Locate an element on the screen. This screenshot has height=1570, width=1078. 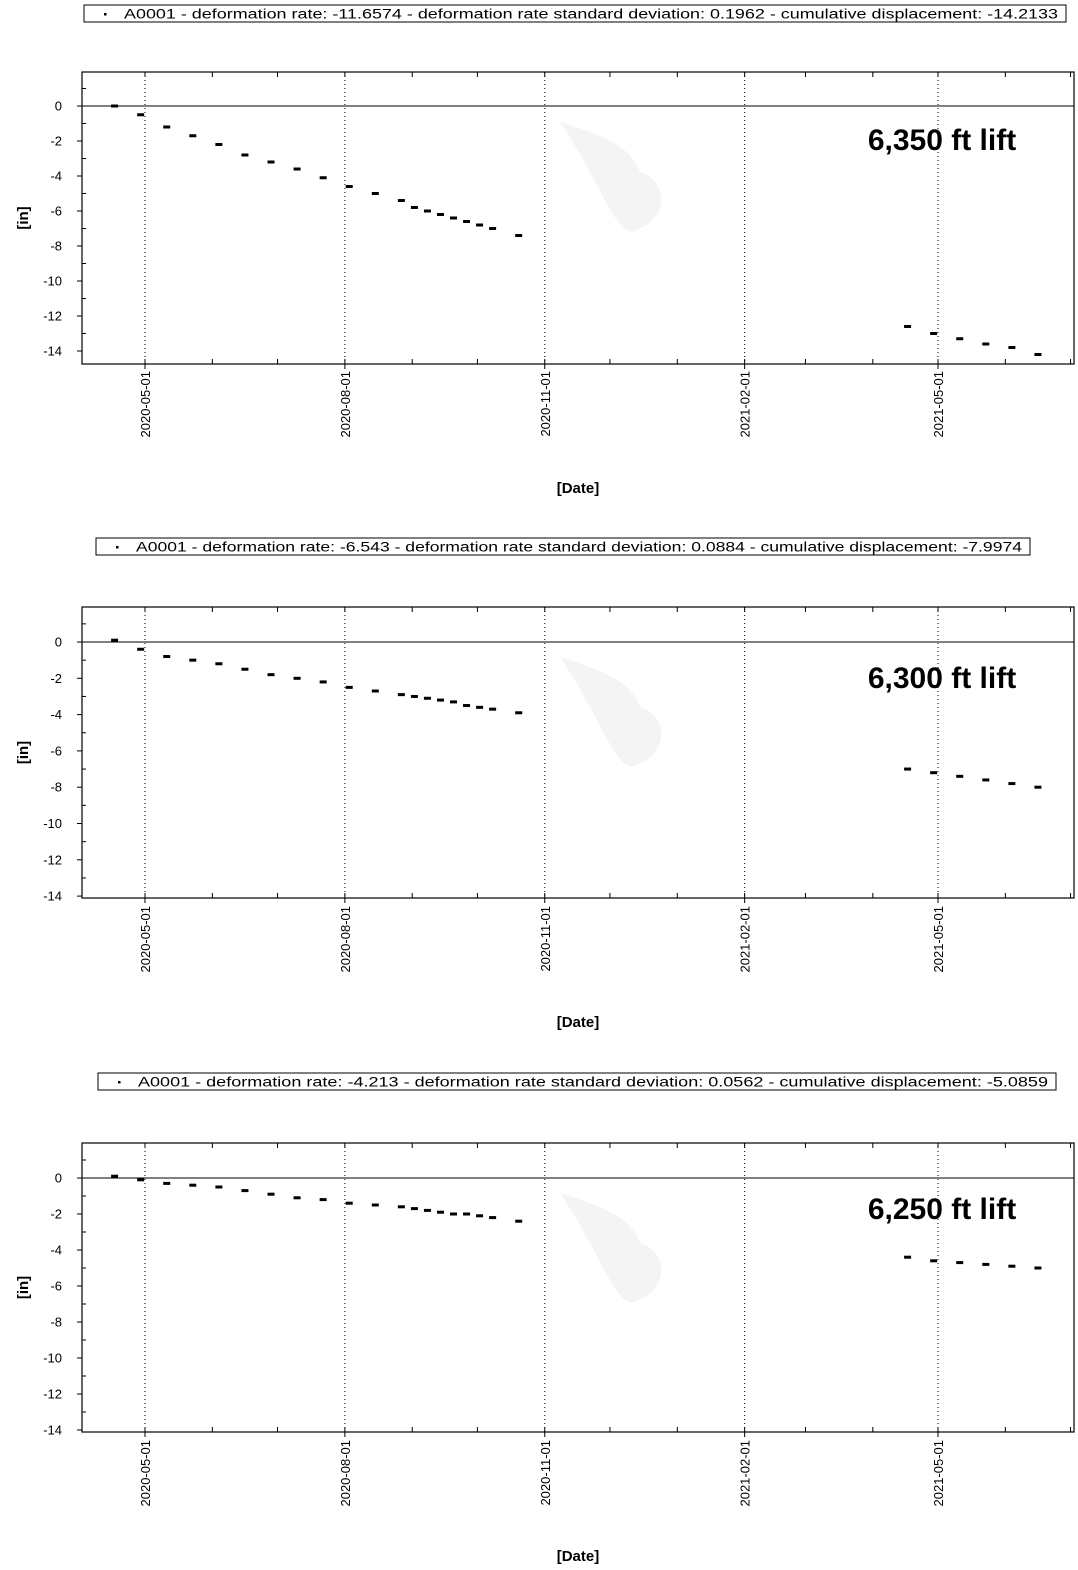
x-tick-label: 2020-08-01 is located at coordinates (345, 1473).